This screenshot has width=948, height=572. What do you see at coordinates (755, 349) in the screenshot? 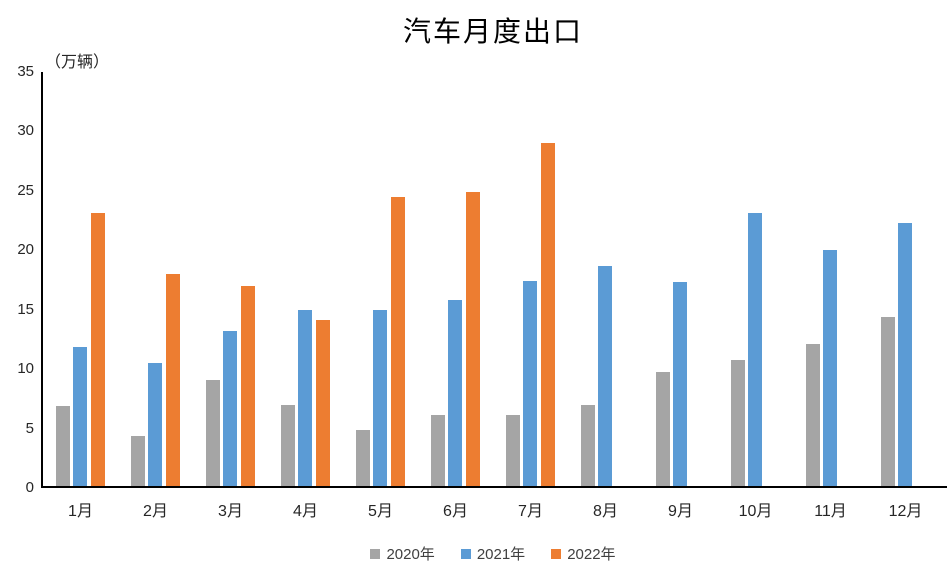
I see `bar-2021年-10月` at bounding box center [755, 349].